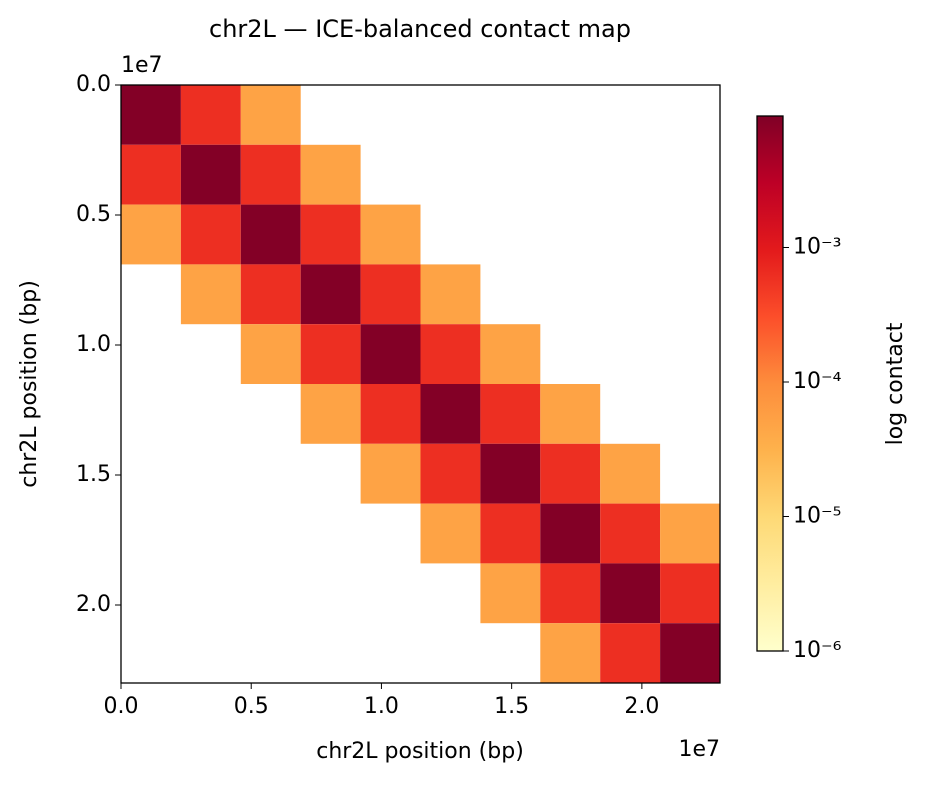 Image resolution: width=928 pixels, height=785 pixels. What do you see at coordinates (29, 384) in the screenshot?
I see `y-axis-label: chr2L position (bp)` at bounding box center [29, 384].